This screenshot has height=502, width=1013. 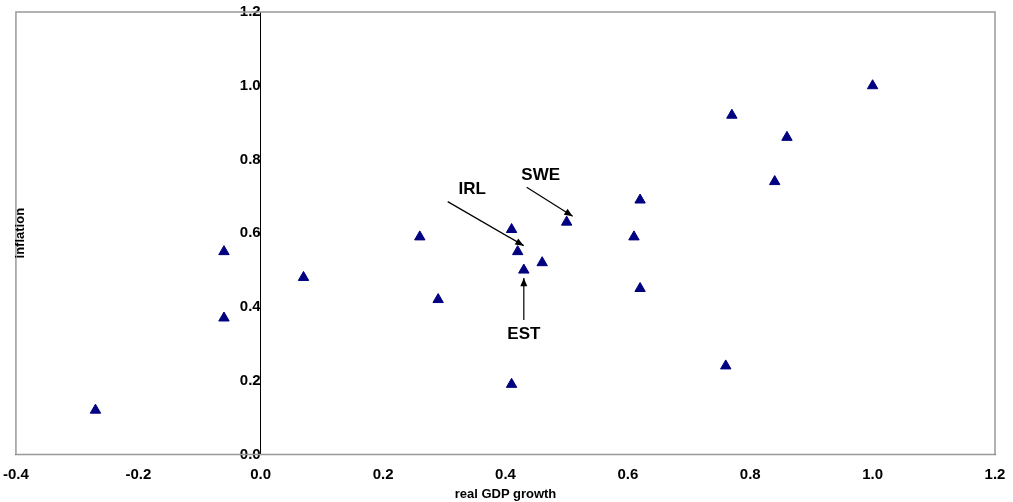 I want to click on y-tick-label: 0.2, so click(x=250, y=379).